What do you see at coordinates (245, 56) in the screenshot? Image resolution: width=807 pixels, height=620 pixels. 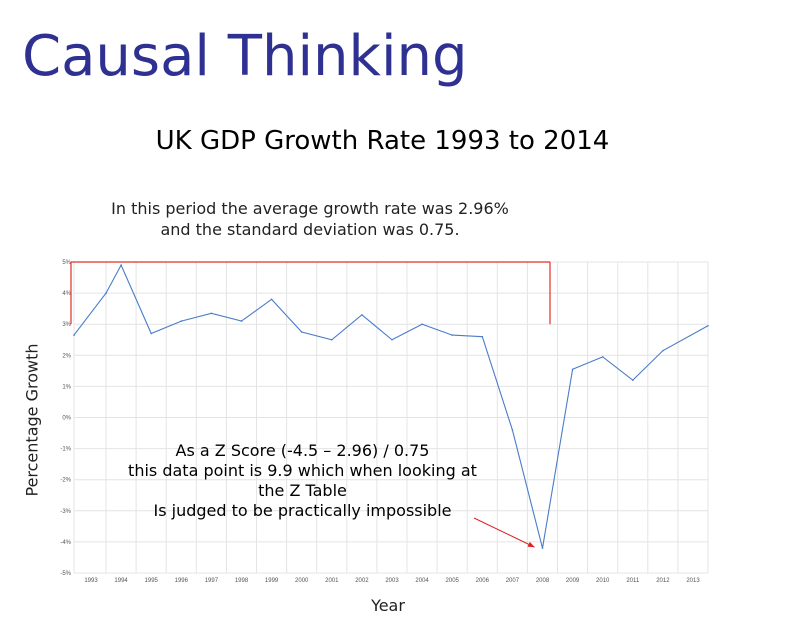 I see `slide-title: Causal Thinking` at bounding box center [245, 56].